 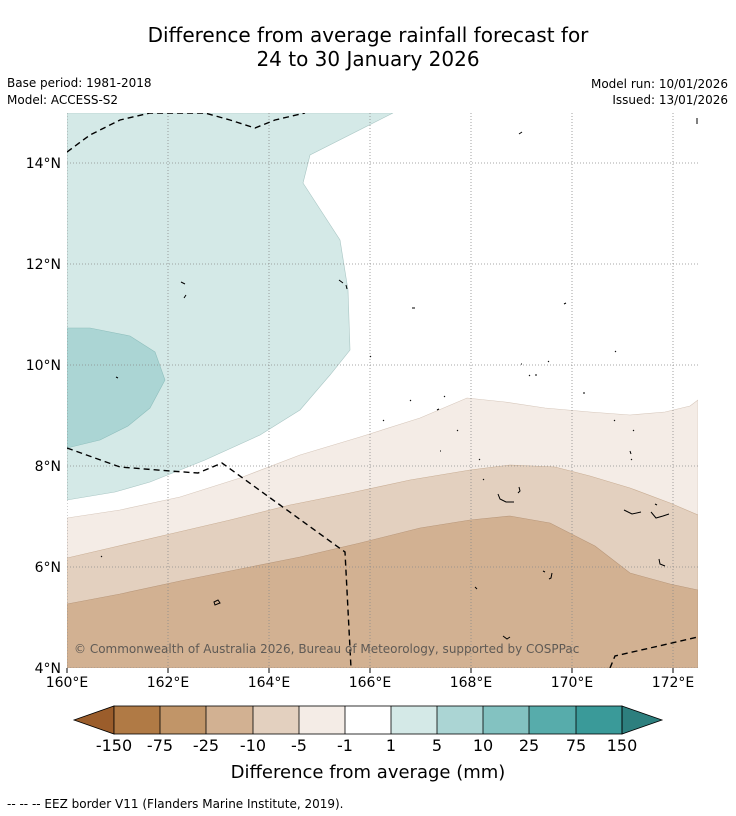 I want to click on latitude-labels: 4°N 6°N 8°N 10°N 12°N 14°N, so click(x=43, y=416).